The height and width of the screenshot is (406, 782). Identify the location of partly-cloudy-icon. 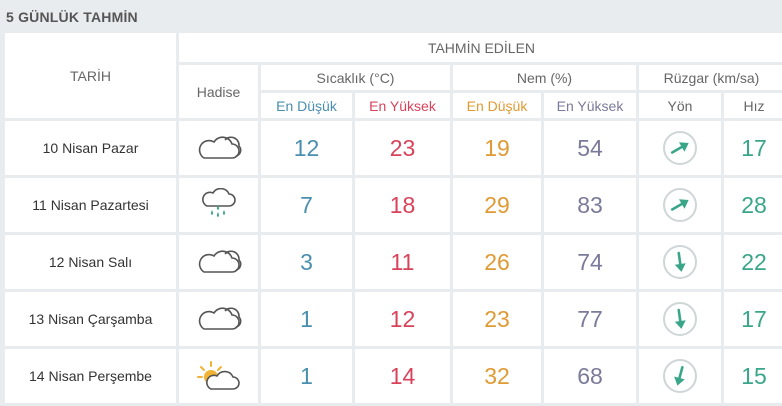
(218, 376).